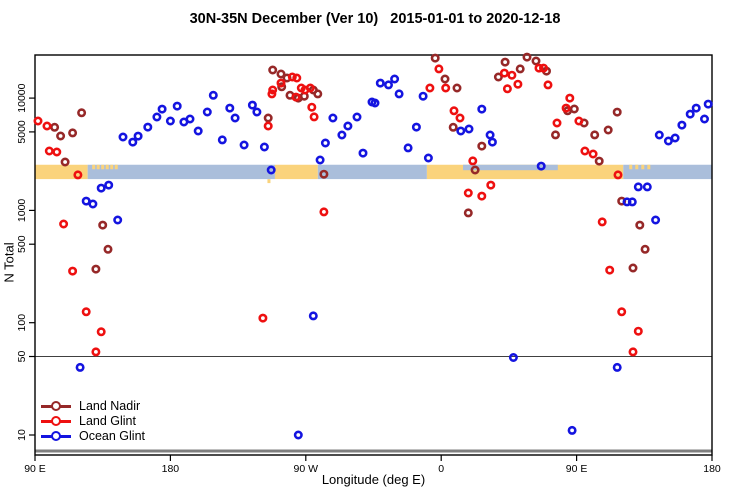 The width and height of the screenshot is (750, 500). What do you see at coordinates (373, 479) in the screenshot?
I see `x-axis-title: Longitude (deg E)` at bounding box center [373, 479].